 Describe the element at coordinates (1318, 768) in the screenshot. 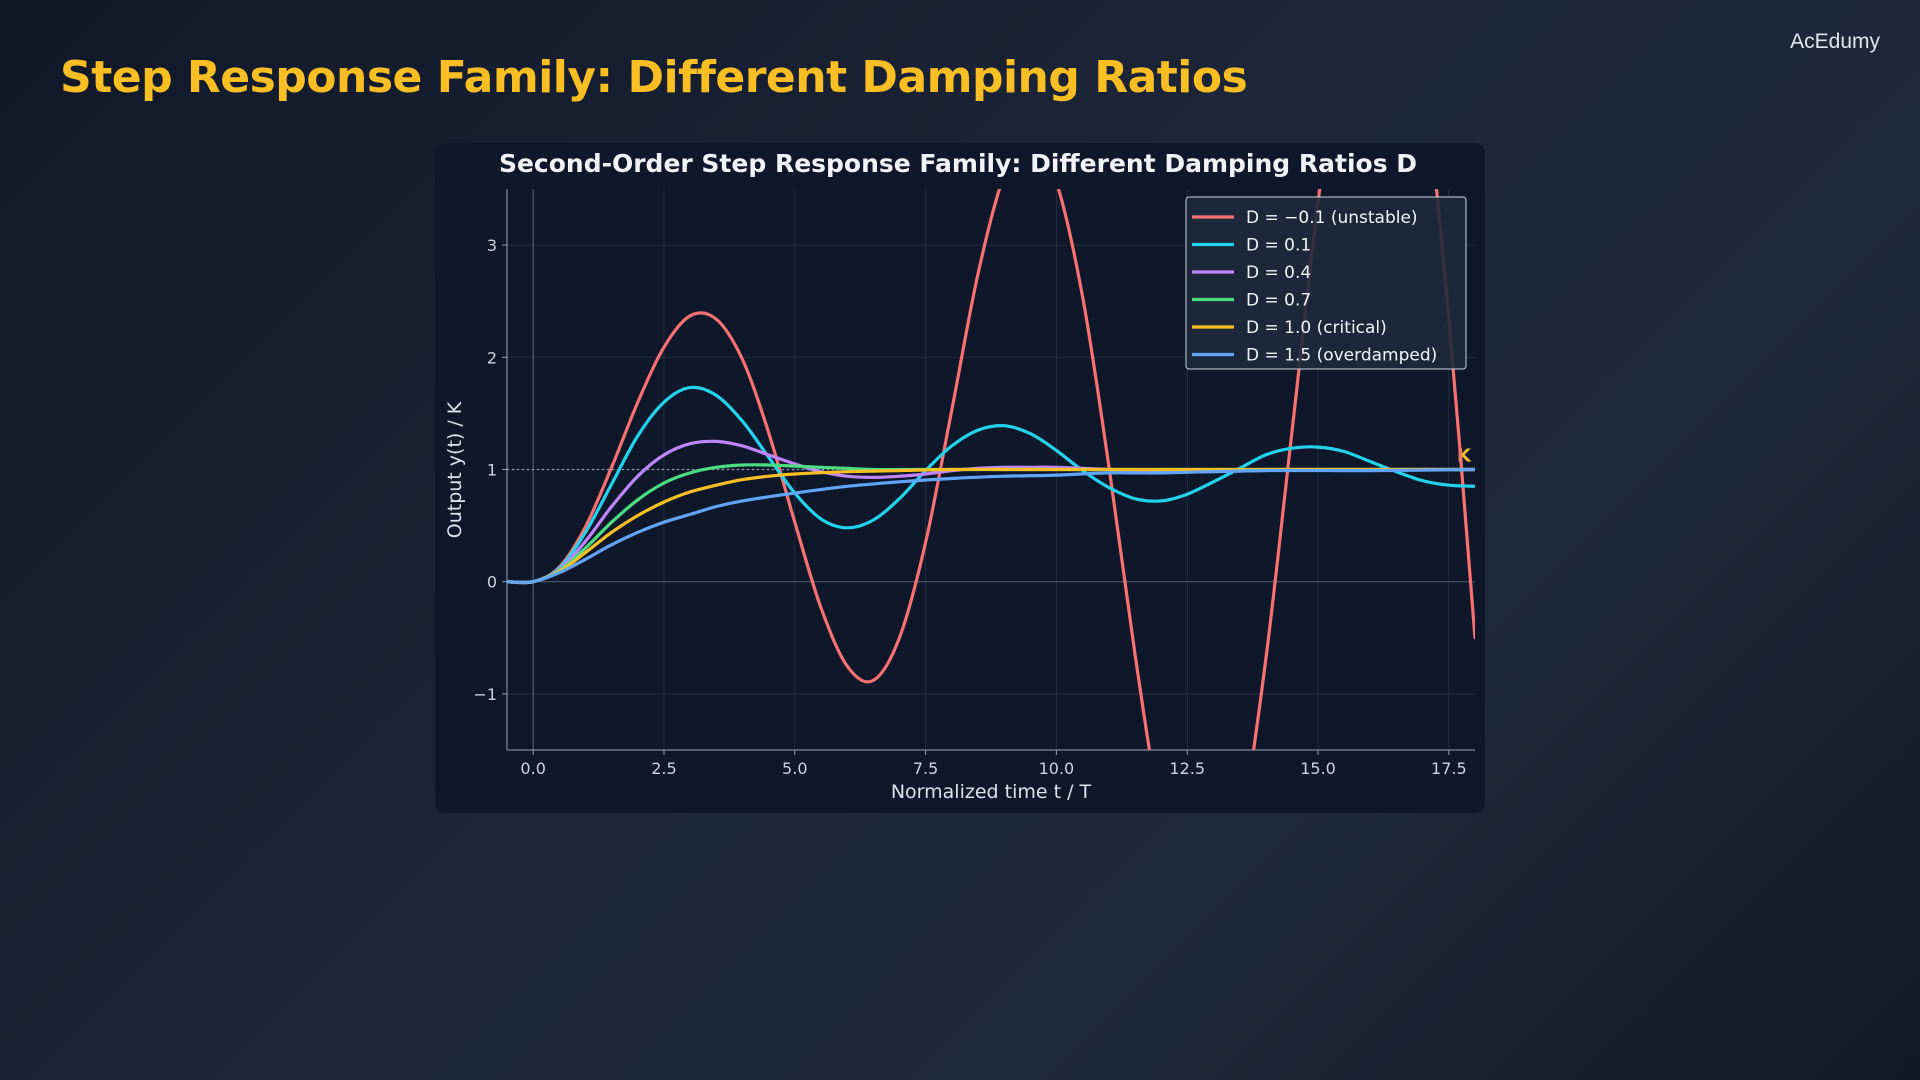

I see `x-tick-label: 15.0` at that location.